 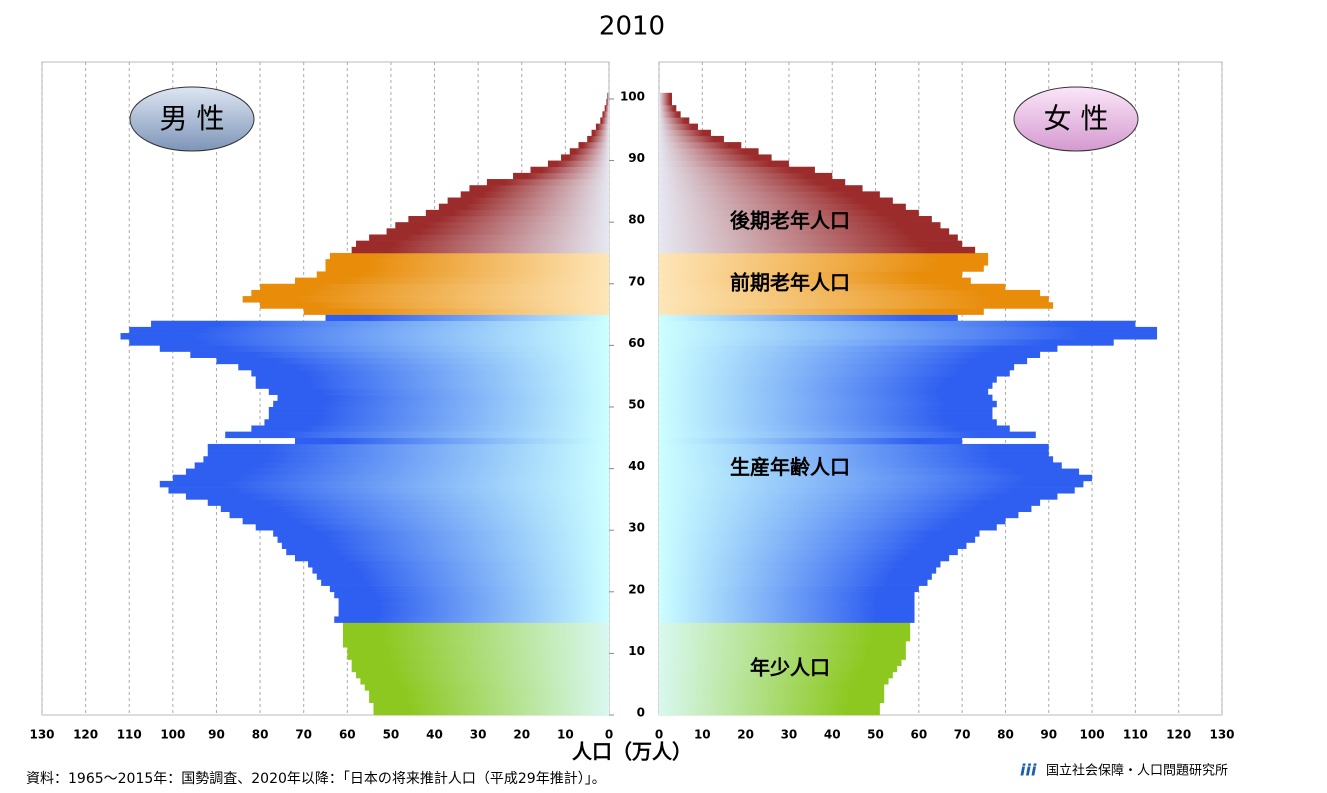 I want to click on x-tick-label: 120, so click(x=85, y=735).